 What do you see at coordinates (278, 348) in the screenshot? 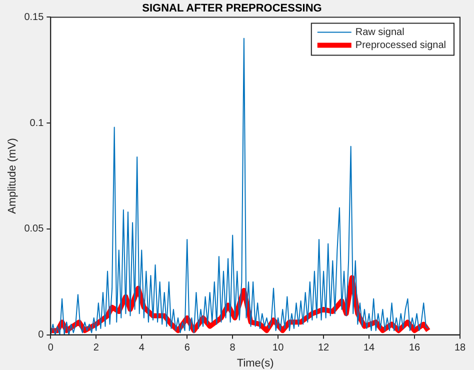
I see `x-tick-label: 10` at bounding box center [278, 348].